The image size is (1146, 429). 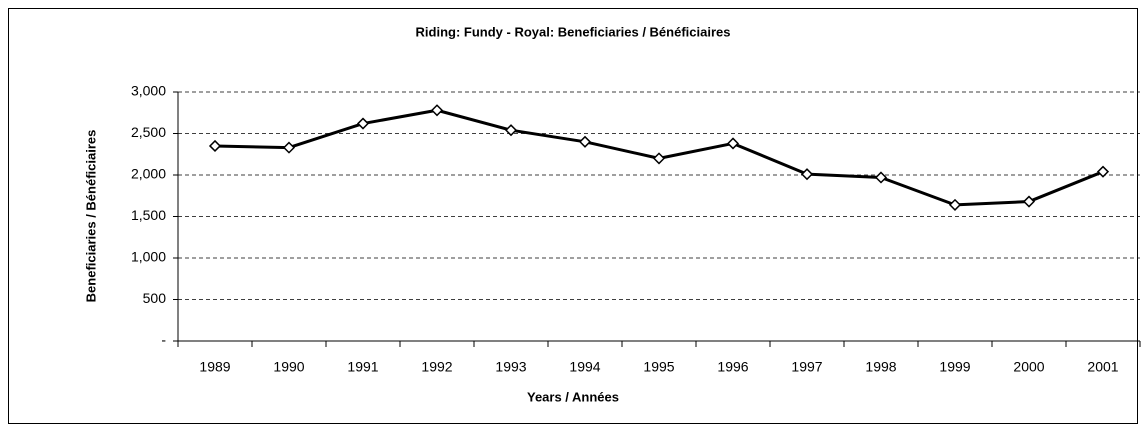 What do you see at coordinates (288, 367) in the screenshot?
I see `x-tick-label: 1990` at bounding box center [288, 367].